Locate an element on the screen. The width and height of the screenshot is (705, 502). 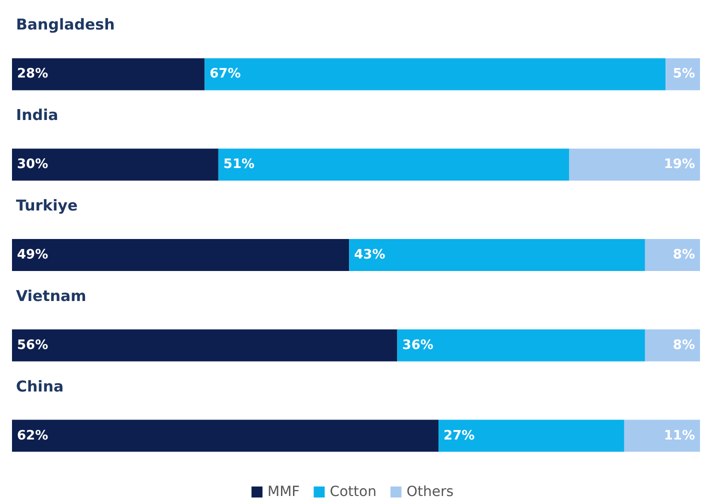
data-label: 67% is located at coordinates (225, 74).